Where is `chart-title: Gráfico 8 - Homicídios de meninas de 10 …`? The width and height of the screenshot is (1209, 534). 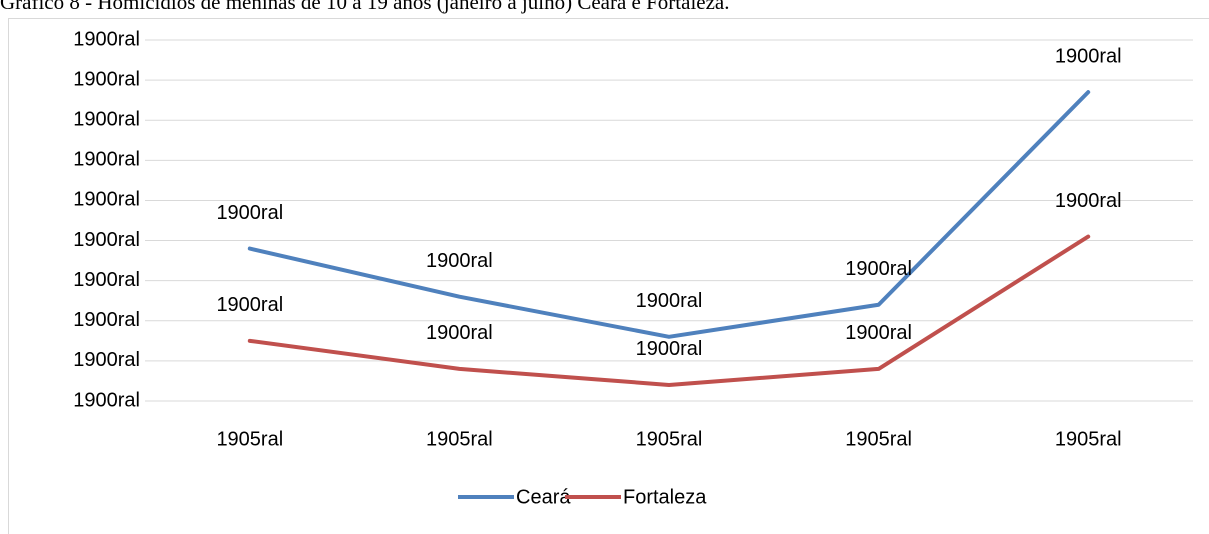
chart-title: Gráfico 8 - Homicídios de meninas de 10 … is located at coordinates (365, 7).